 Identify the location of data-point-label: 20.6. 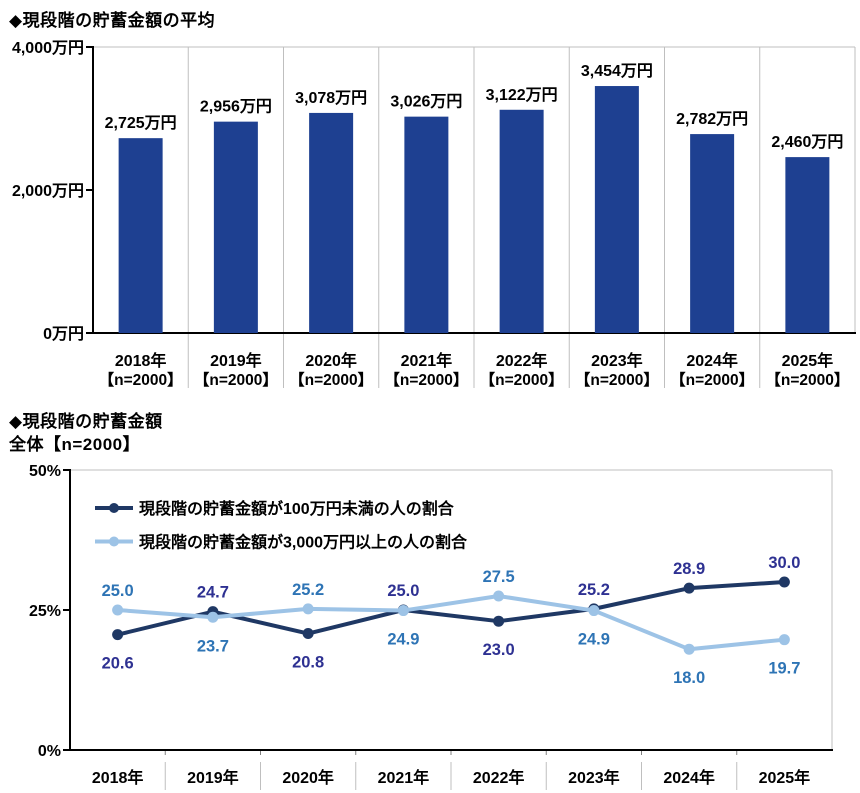
(118, 664).